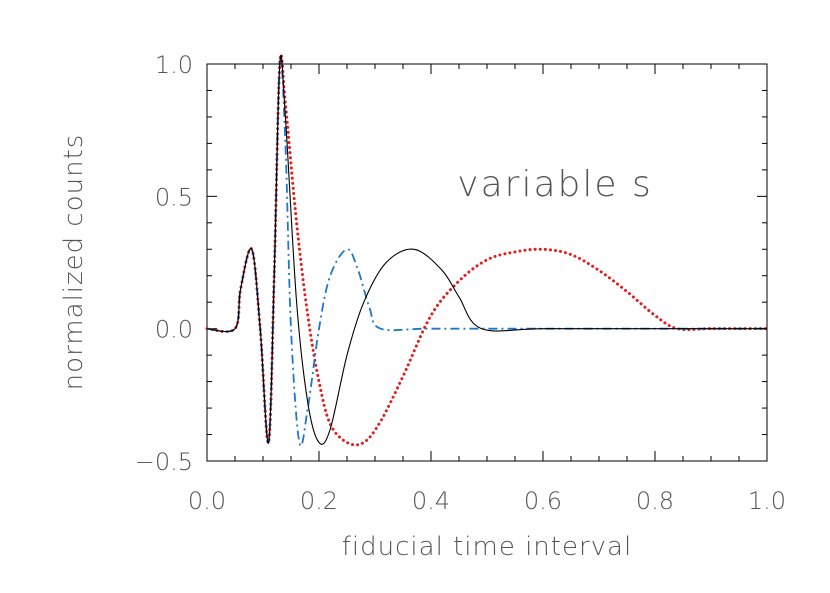  I want to click on y-tick-label: 0.0, so click(174, 330).